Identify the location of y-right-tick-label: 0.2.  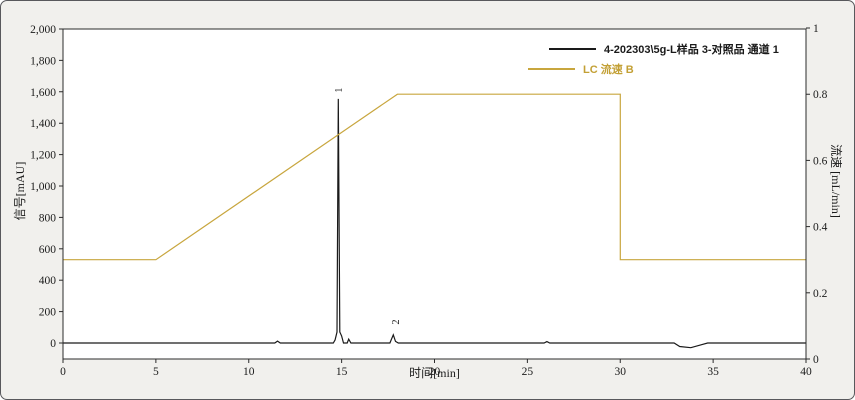
(820, 294).